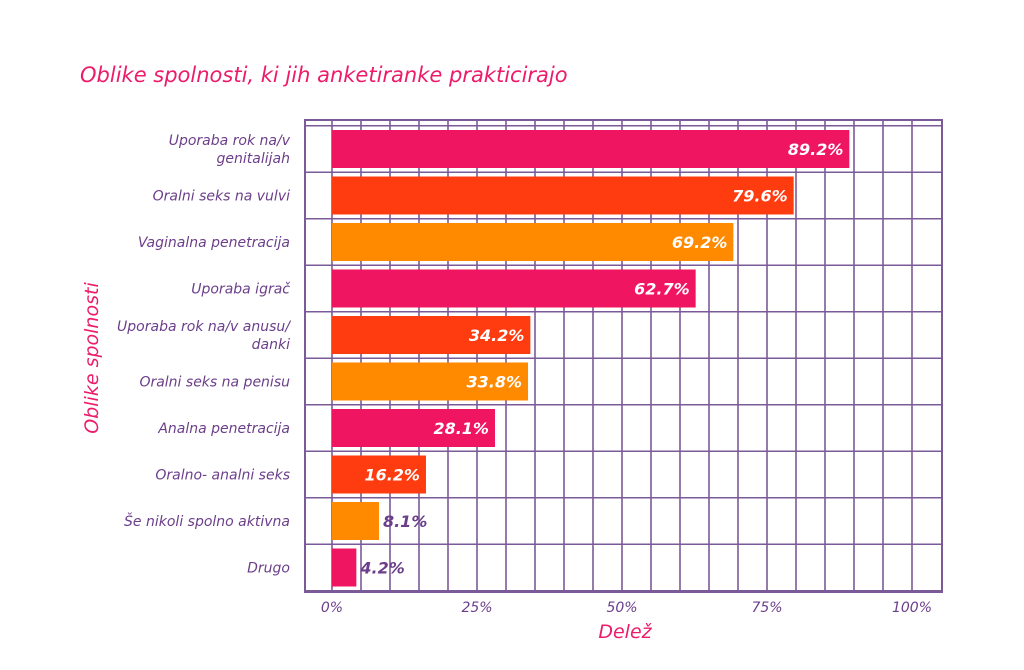  I want to click on category-label: Oralni seks na penisu, so click(214, 383).